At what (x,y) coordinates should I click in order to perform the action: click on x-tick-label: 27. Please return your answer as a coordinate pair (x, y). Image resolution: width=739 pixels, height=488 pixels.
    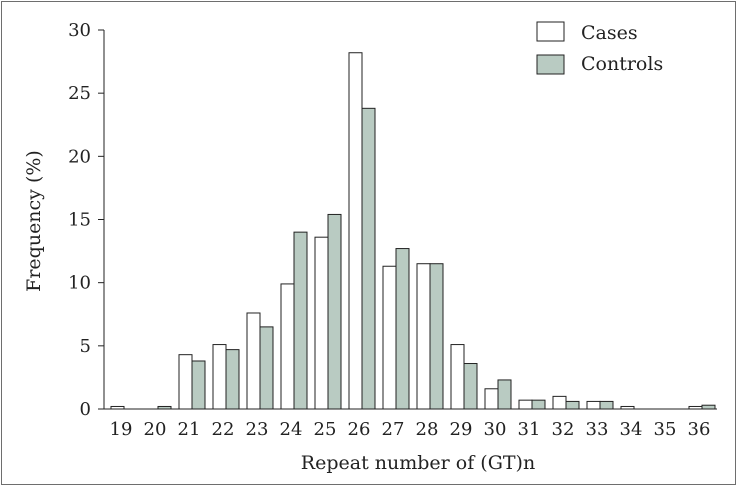
    Looking at the image, I should click on (393, 429).